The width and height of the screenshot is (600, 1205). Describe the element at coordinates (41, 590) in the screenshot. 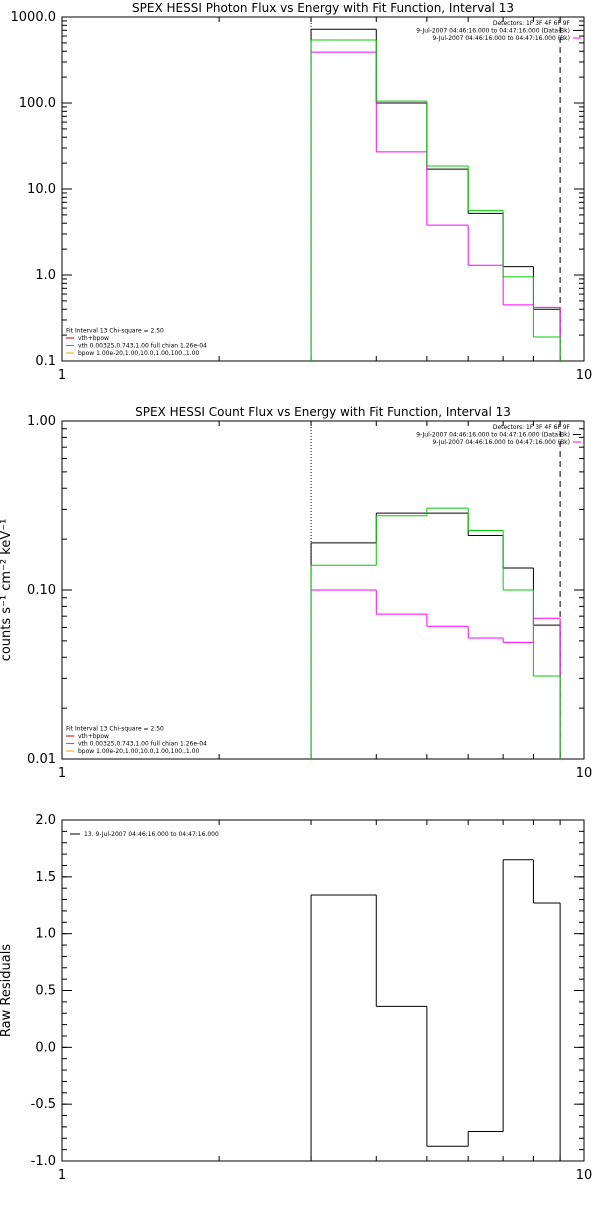

I see `y-tick-label: 0.10` at that location.